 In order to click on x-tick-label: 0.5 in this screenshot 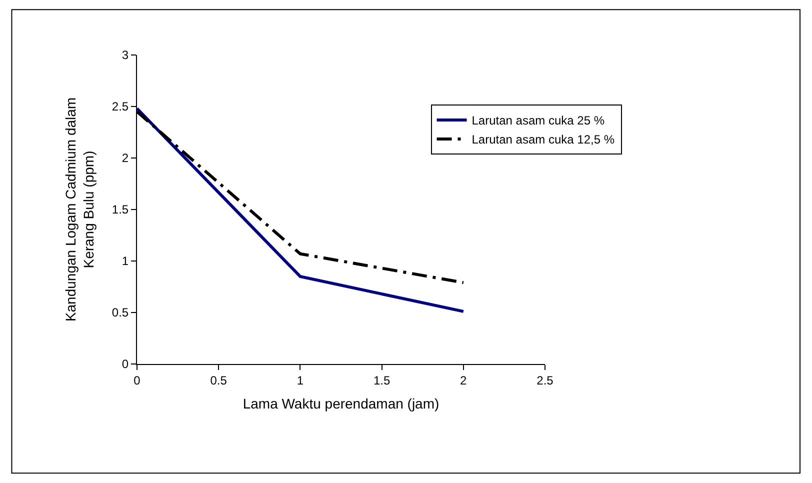, I will do `click(219, 380)`.